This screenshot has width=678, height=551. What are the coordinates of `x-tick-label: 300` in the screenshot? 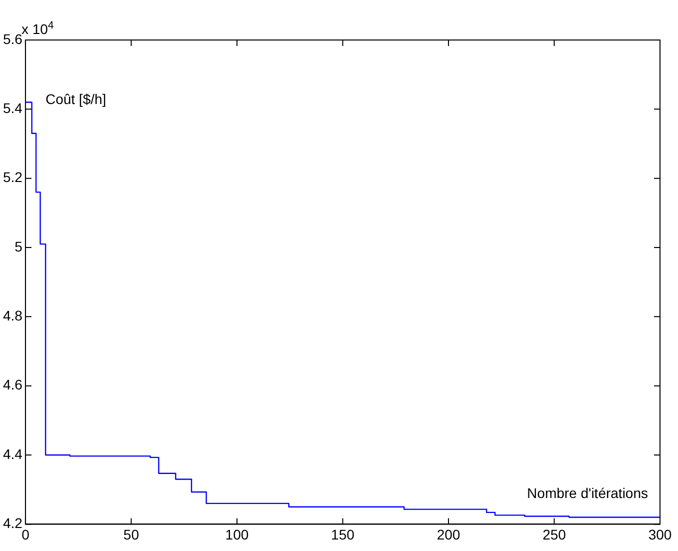 It's located at (660, 534).